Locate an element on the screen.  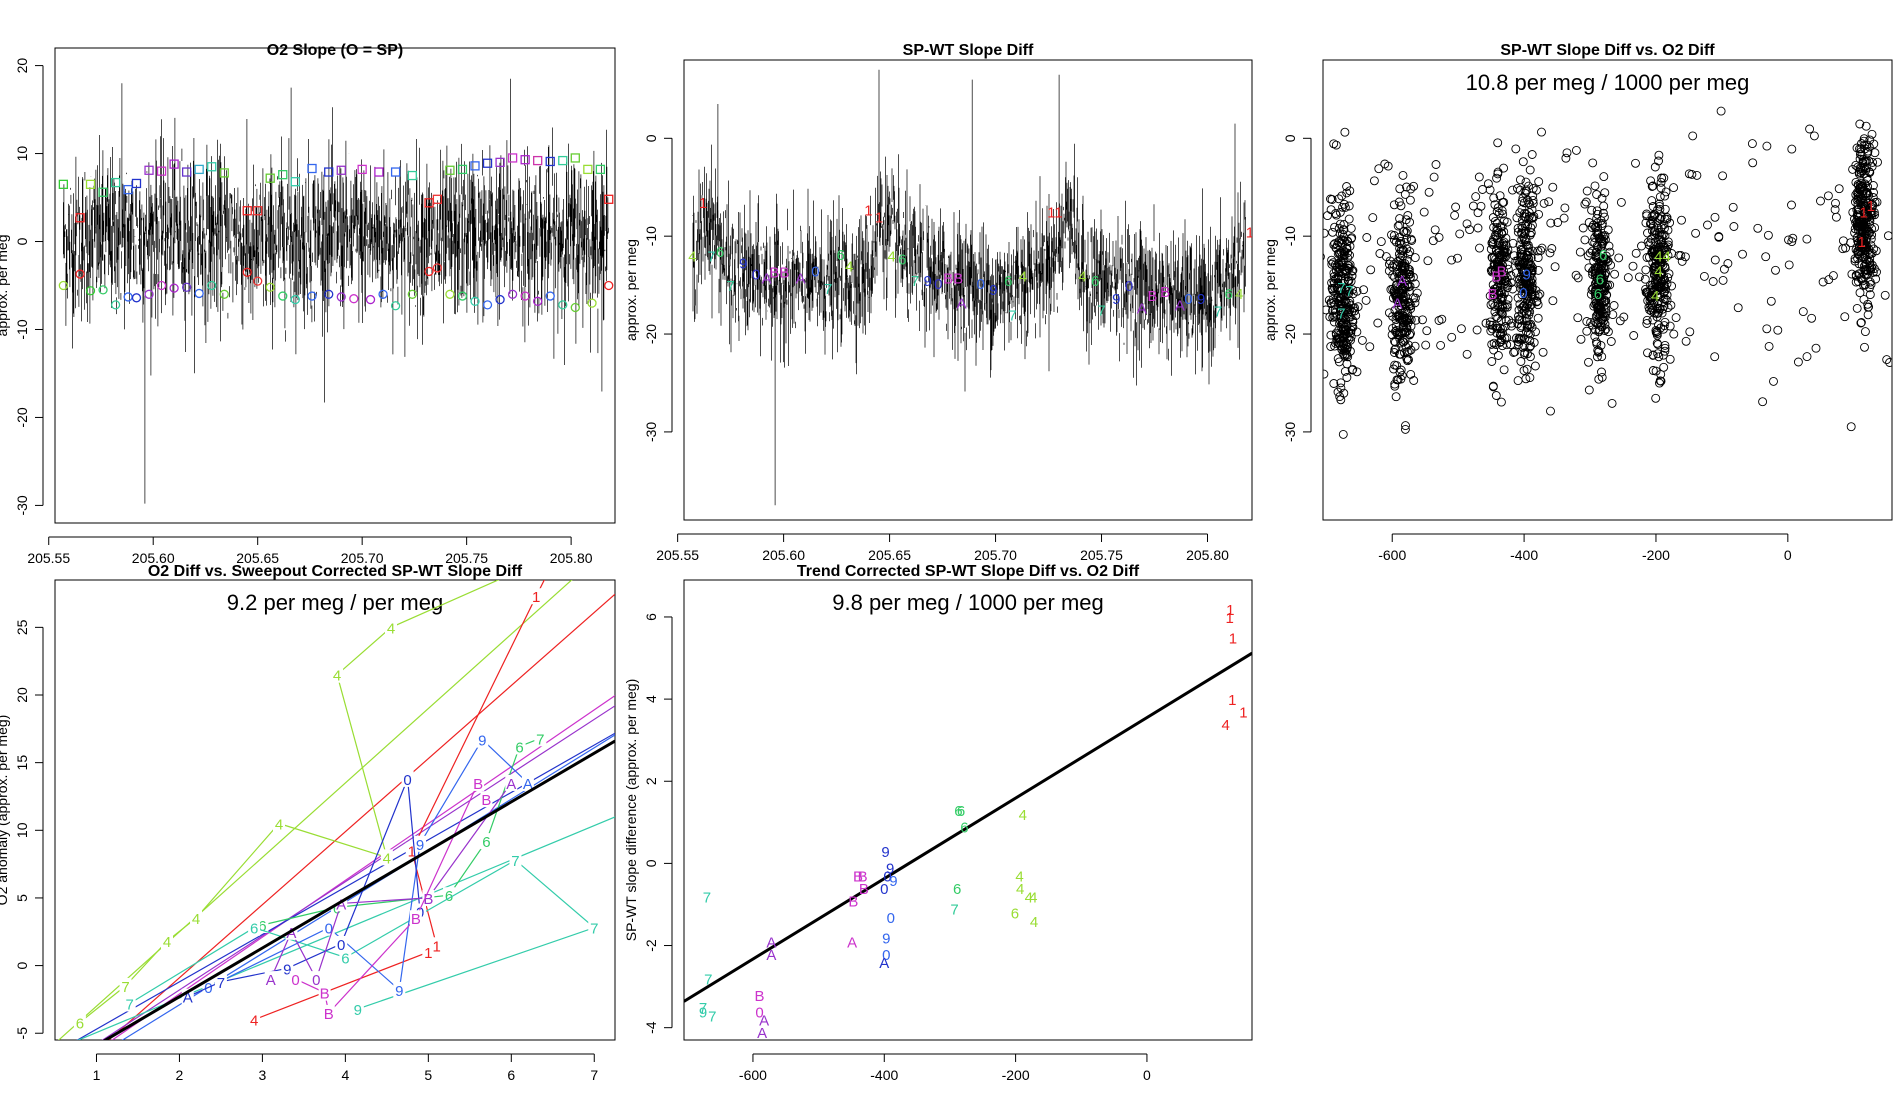
x-tick-label: 205.60 is located at coordinates (783, 555).